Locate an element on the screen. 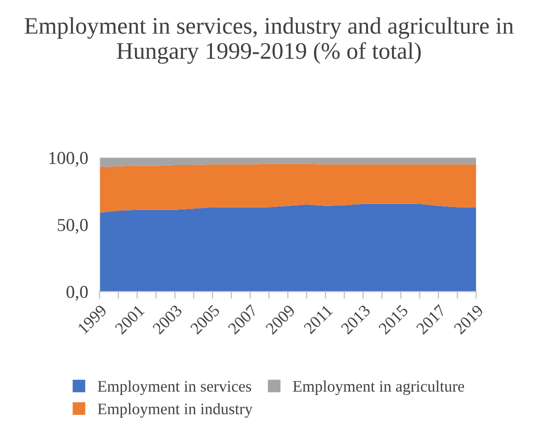  y-tick-label: 50,0 is located at coordinates (73, 226).